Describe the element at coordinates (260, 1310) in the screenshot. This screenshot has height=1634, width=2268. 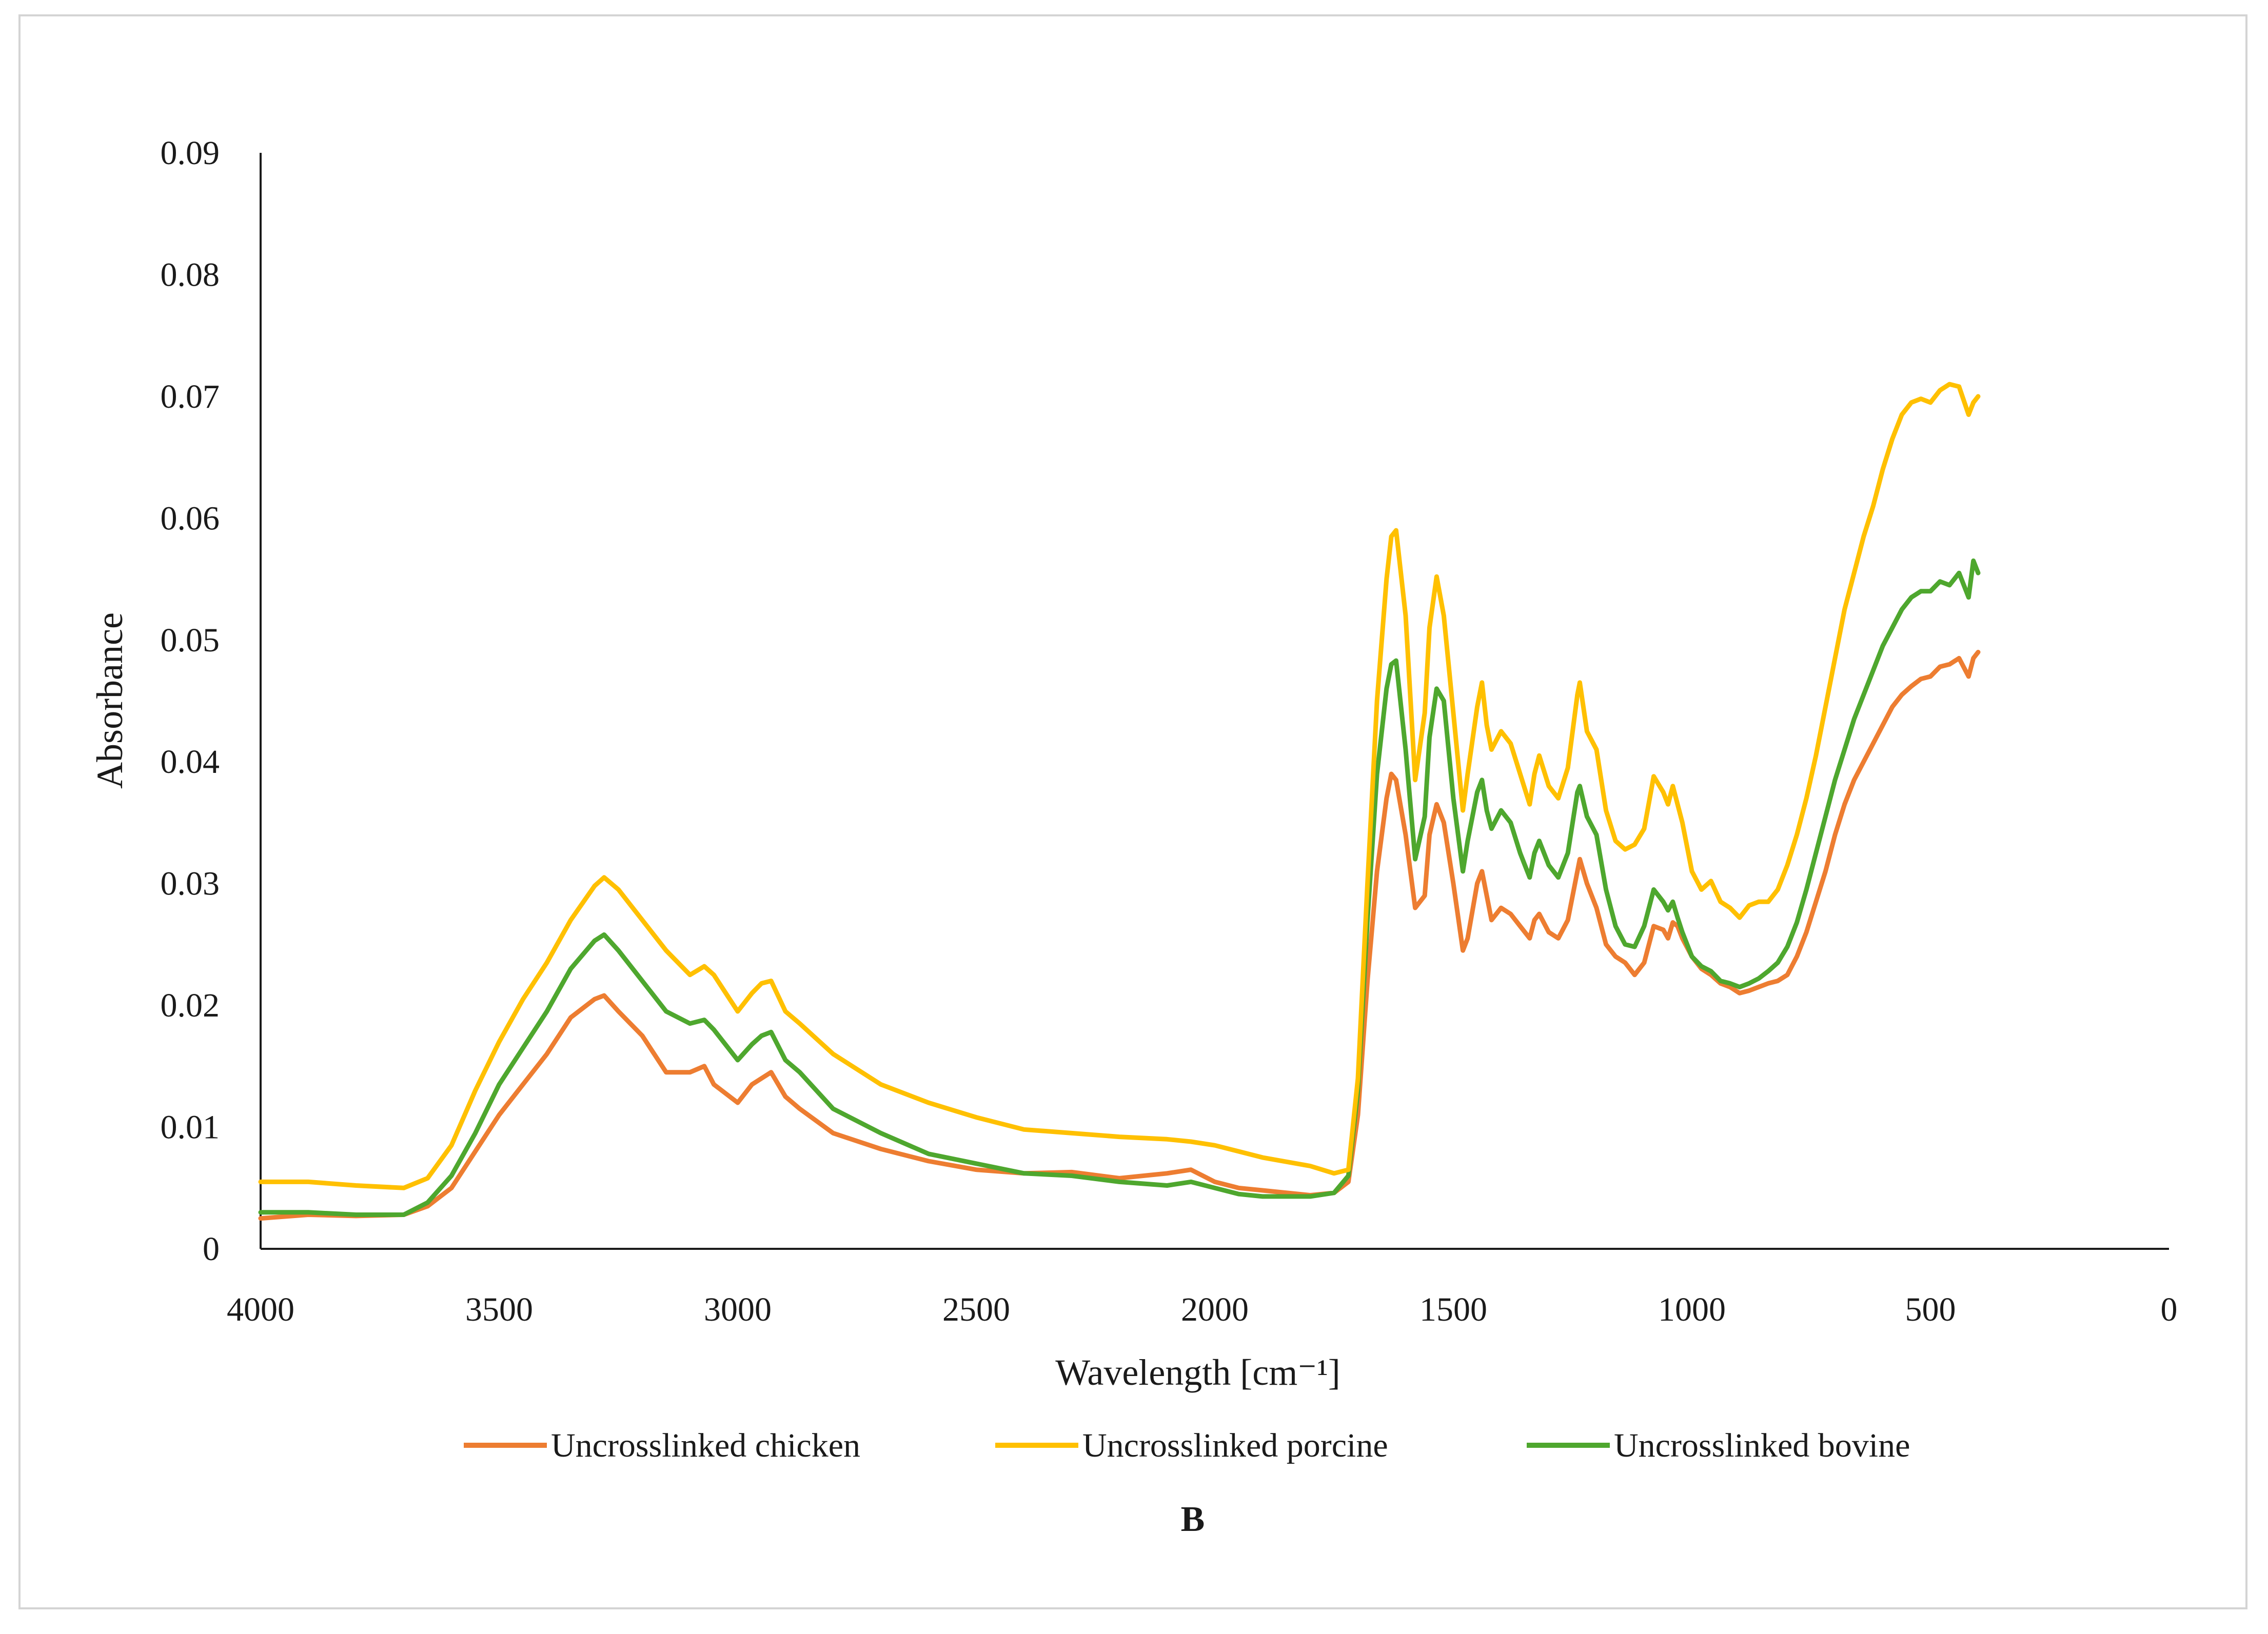
I see `x-tick-label: 4000` at that location.